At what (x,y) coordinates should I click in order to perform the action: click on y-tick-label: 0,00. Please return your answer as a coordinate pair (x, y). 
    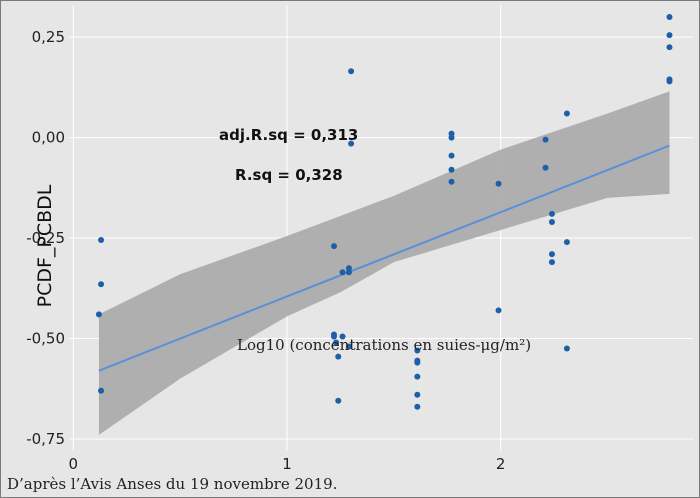
    Looking at the image, I should click on (48, 138).